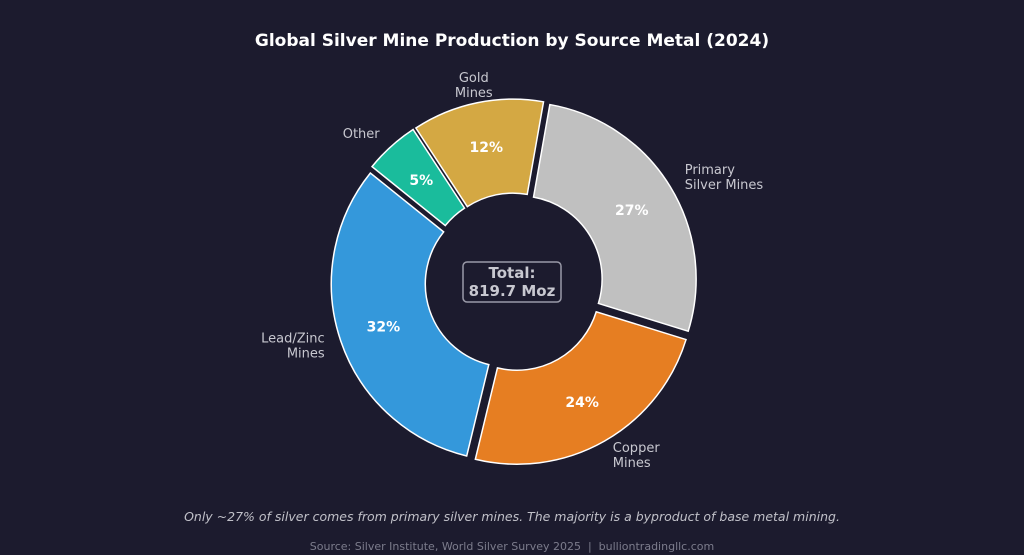 This screenshot has height=555, width=1024. Describe the element at coordinates (421, 181) in the screenshot. I see `pct-label: 5%` at that location.